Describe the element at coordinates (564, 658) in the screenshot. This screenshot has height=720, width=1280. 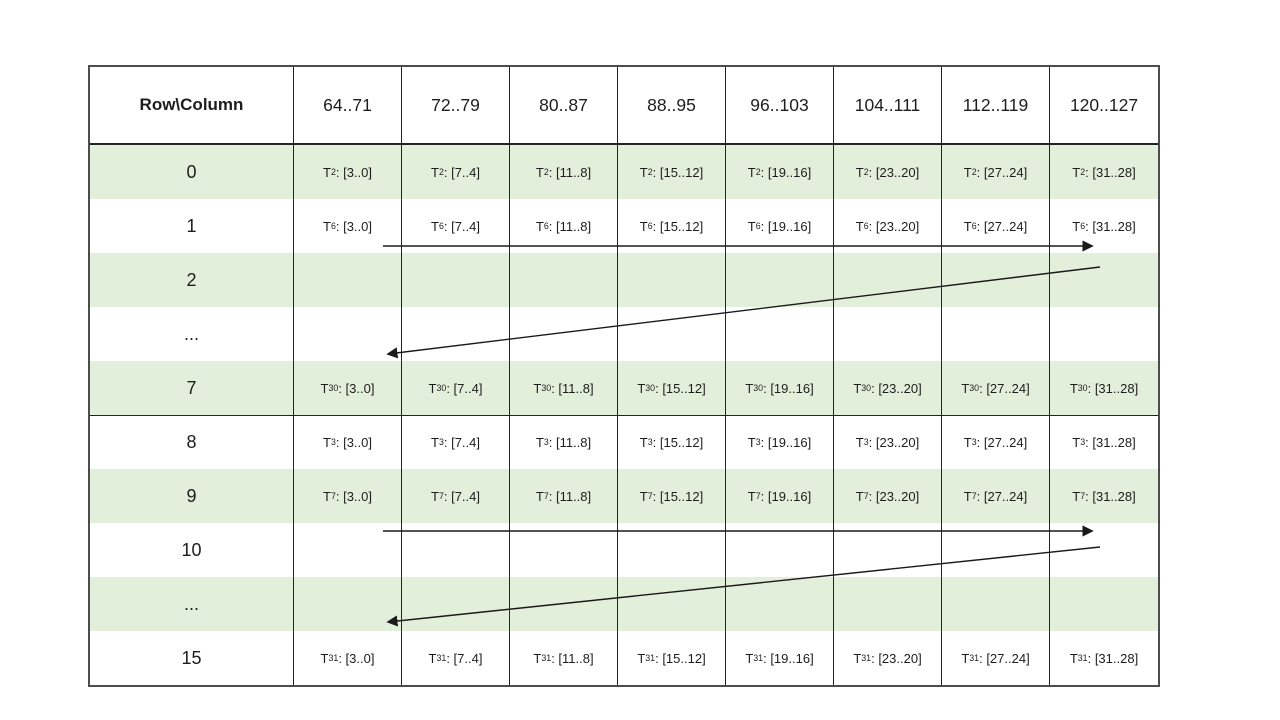
I see `table-cell: T 31: [11..8]` at that location.